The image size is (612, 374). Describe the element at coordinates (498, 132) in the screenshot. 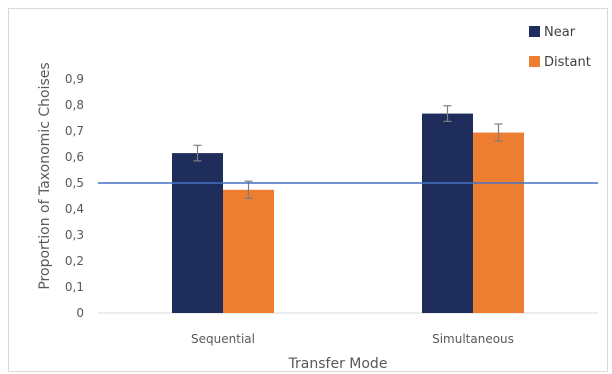

I see `error-bar-distant-simultaneous` at that location.